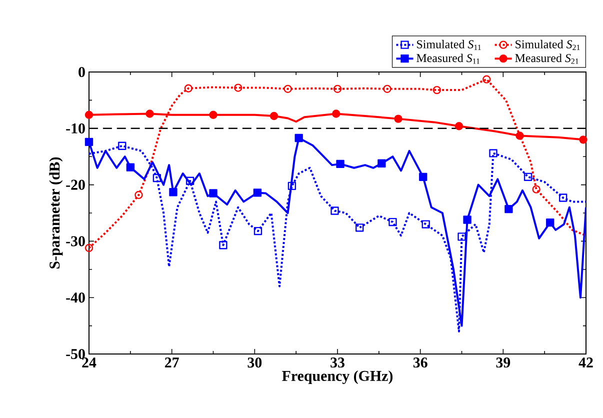  I want to click on x-tick-label: 33, so click(337, 363).